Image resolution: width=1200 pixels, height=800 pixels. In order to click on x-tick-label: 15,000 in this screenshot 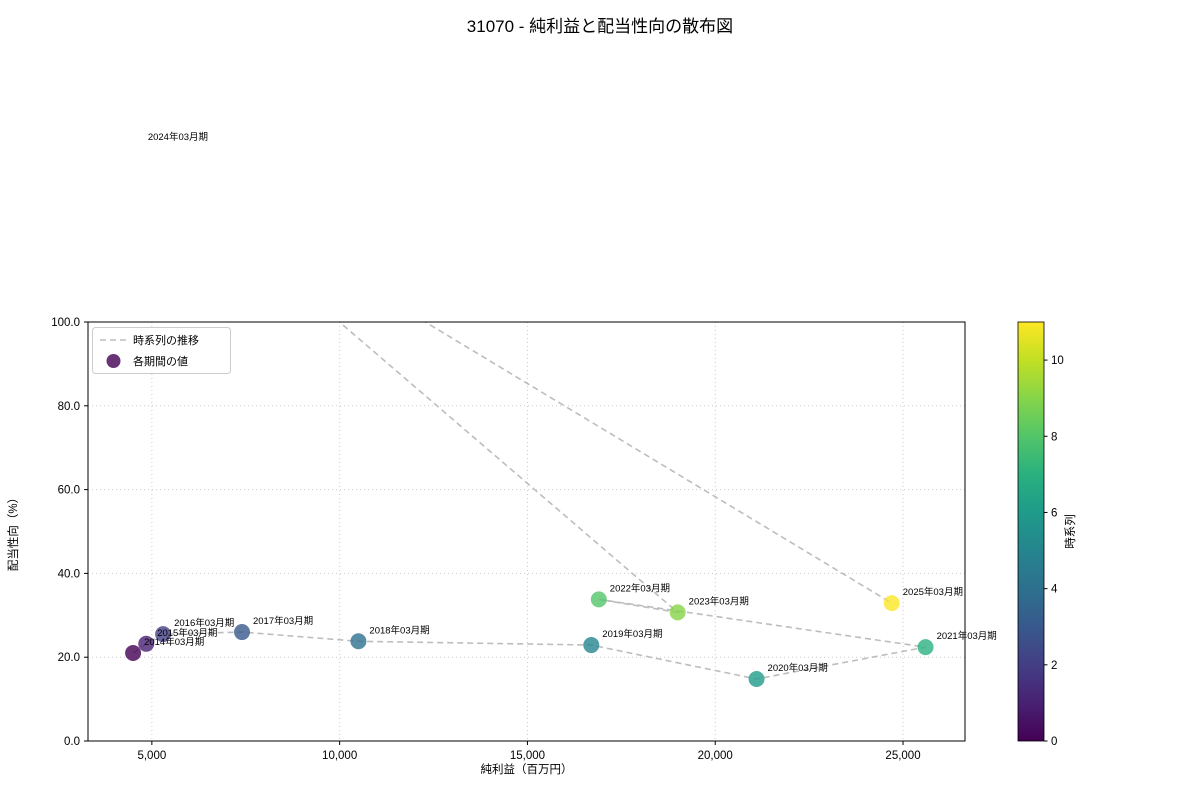, I will do `click(527, 756)`.